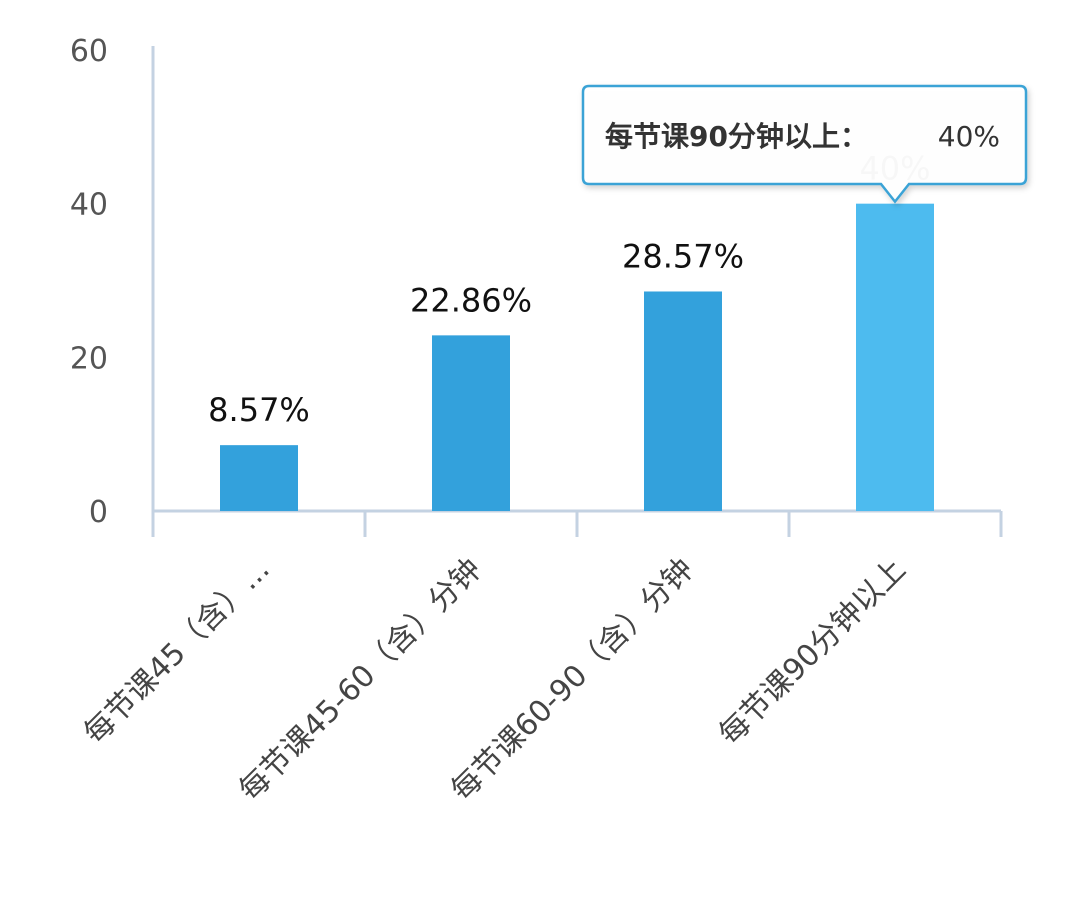  Describe the element at coordinates (89, 358) in the screenshot. I see `y-tick-label: 20` at that location.